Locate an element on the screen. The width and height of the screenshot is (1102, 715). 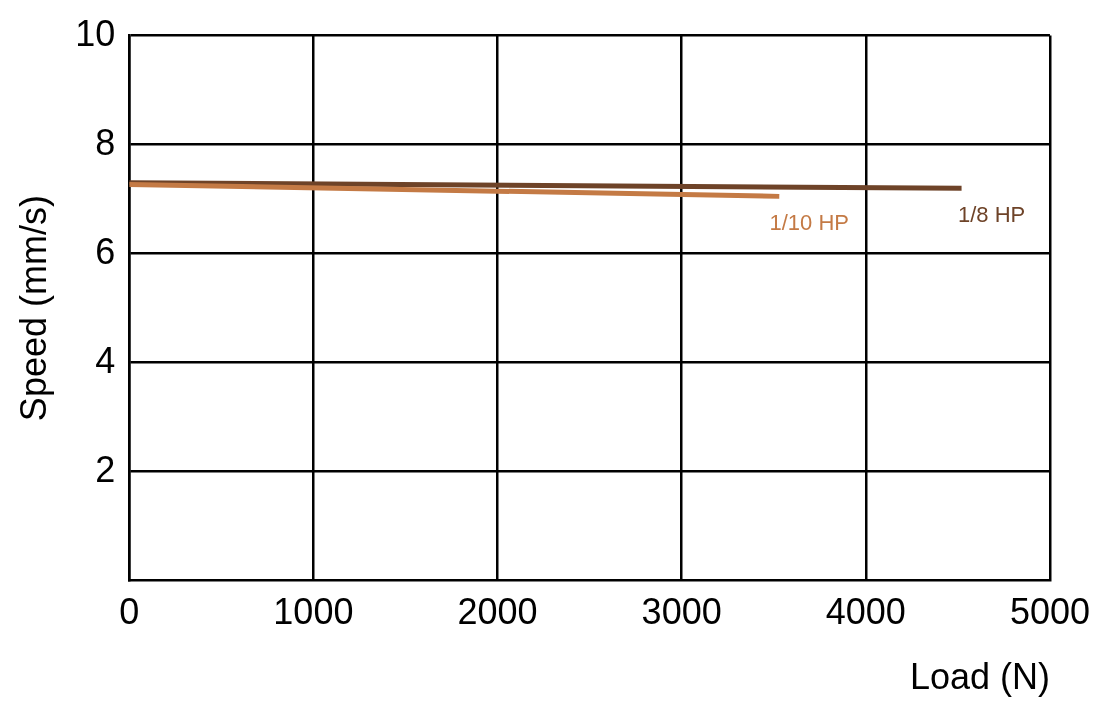
x-tick-label: 1000 is located at coordinates (313, 612).